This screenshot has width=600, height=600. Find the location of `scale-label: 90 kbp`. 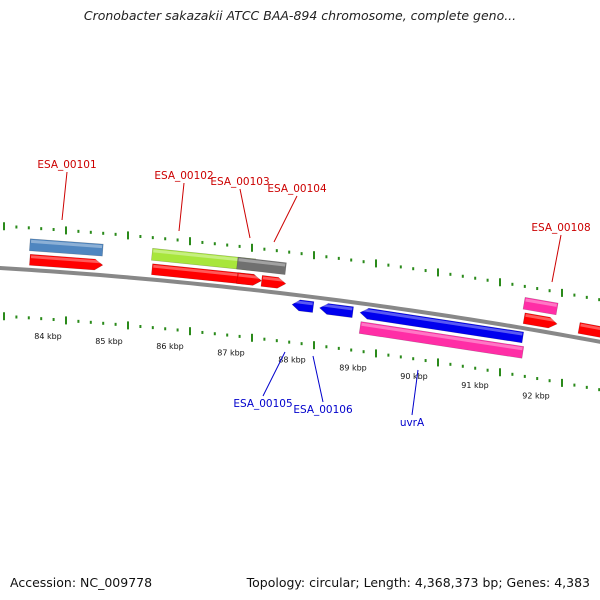

scale-label: 90 kbp is located at coordinates (414, 376).